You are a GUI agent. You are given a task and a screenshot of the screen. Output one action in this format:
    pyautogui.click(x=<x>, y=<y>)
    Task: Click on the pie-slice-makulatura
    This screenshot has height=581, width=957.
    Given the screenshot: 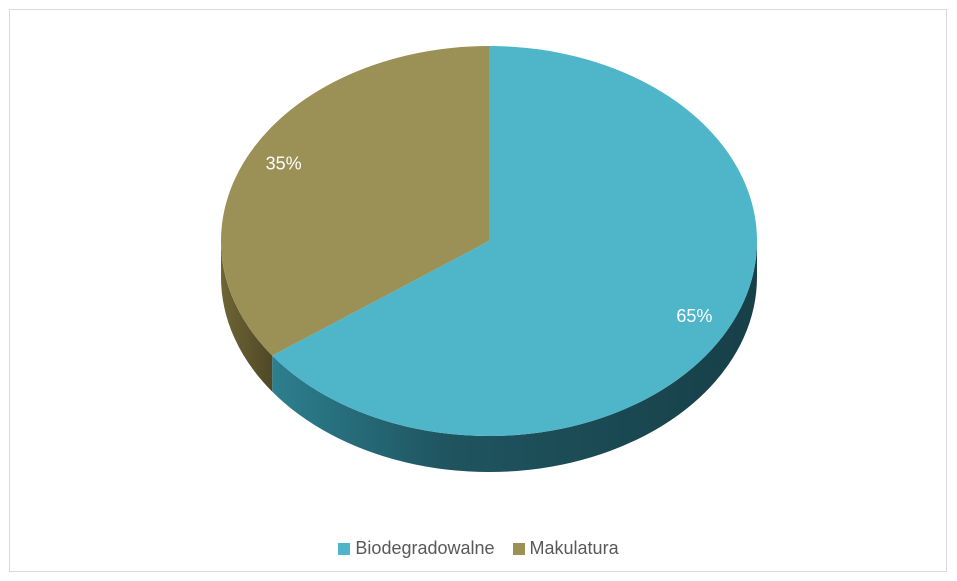 What is the action you would take?
    pyautogui.click(x=354, y=201)
    